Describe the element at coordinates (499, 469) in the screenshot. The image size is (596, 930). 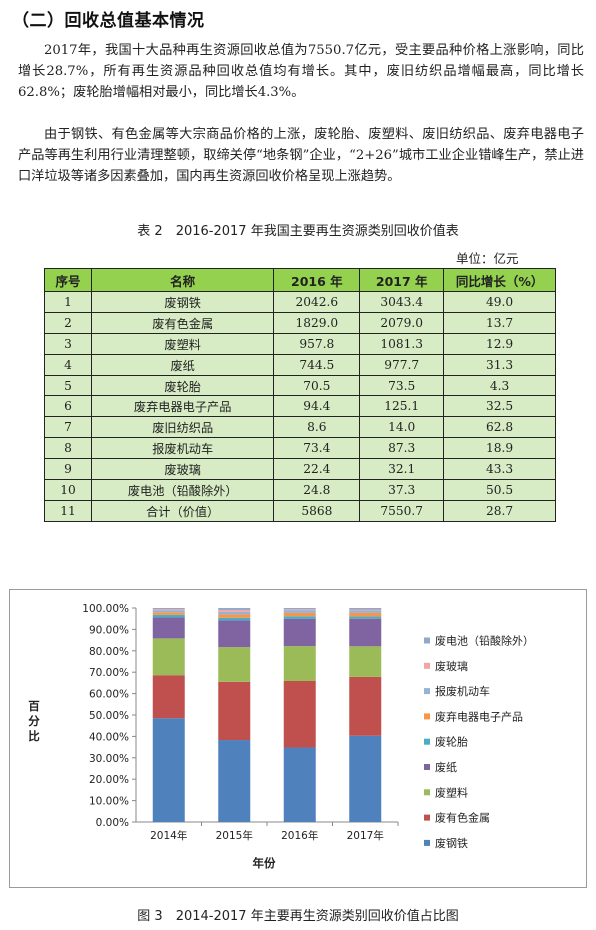
I see `cell-growth: 43.3` at that location.